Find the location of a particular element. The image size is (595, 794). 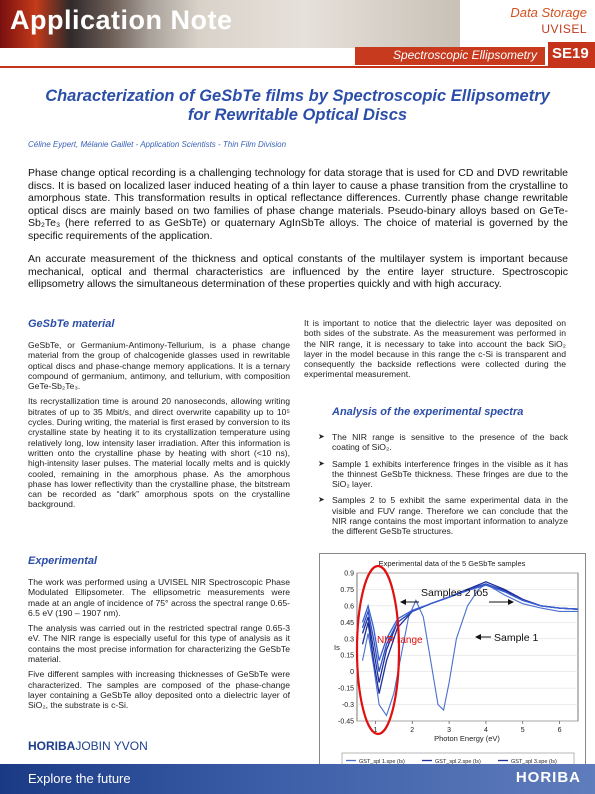

legend-entry: GST_spl 2.spe (Is) is located at coordinates (458, 762).